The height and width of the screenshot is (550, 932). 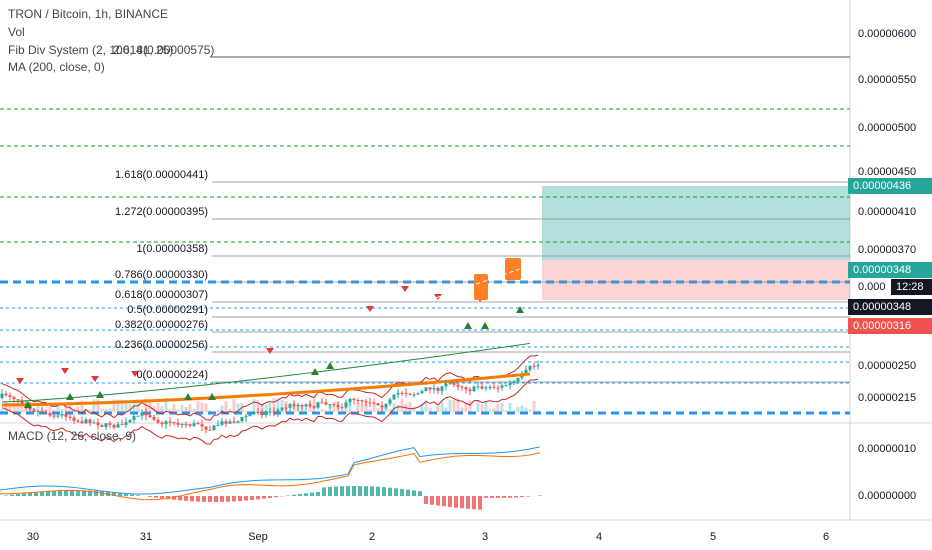 What do you see at coordinates (826, 537) in the screenshot?
I see `time-tick-label: 6` at bounding box center [826, 537].